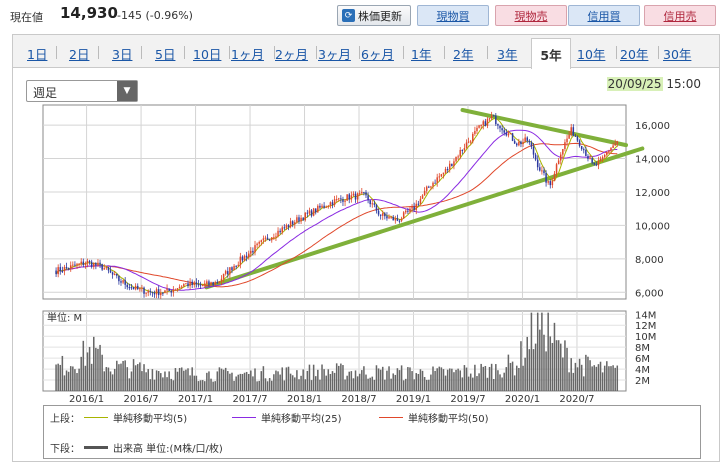  Describe the element at coordinates (79, 54) in the screenshot. I see `tab-2d: 2日` at that location.